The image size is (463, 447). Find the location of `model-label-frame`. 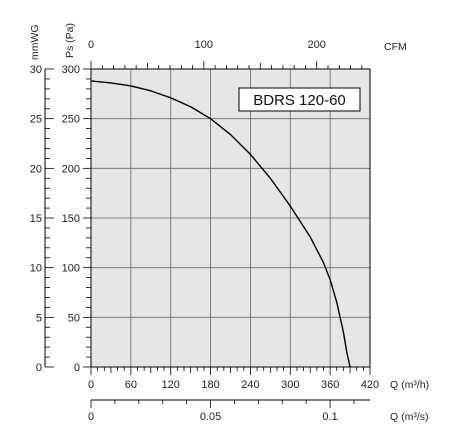

model-label-frame is located at coordinates (299, 99).